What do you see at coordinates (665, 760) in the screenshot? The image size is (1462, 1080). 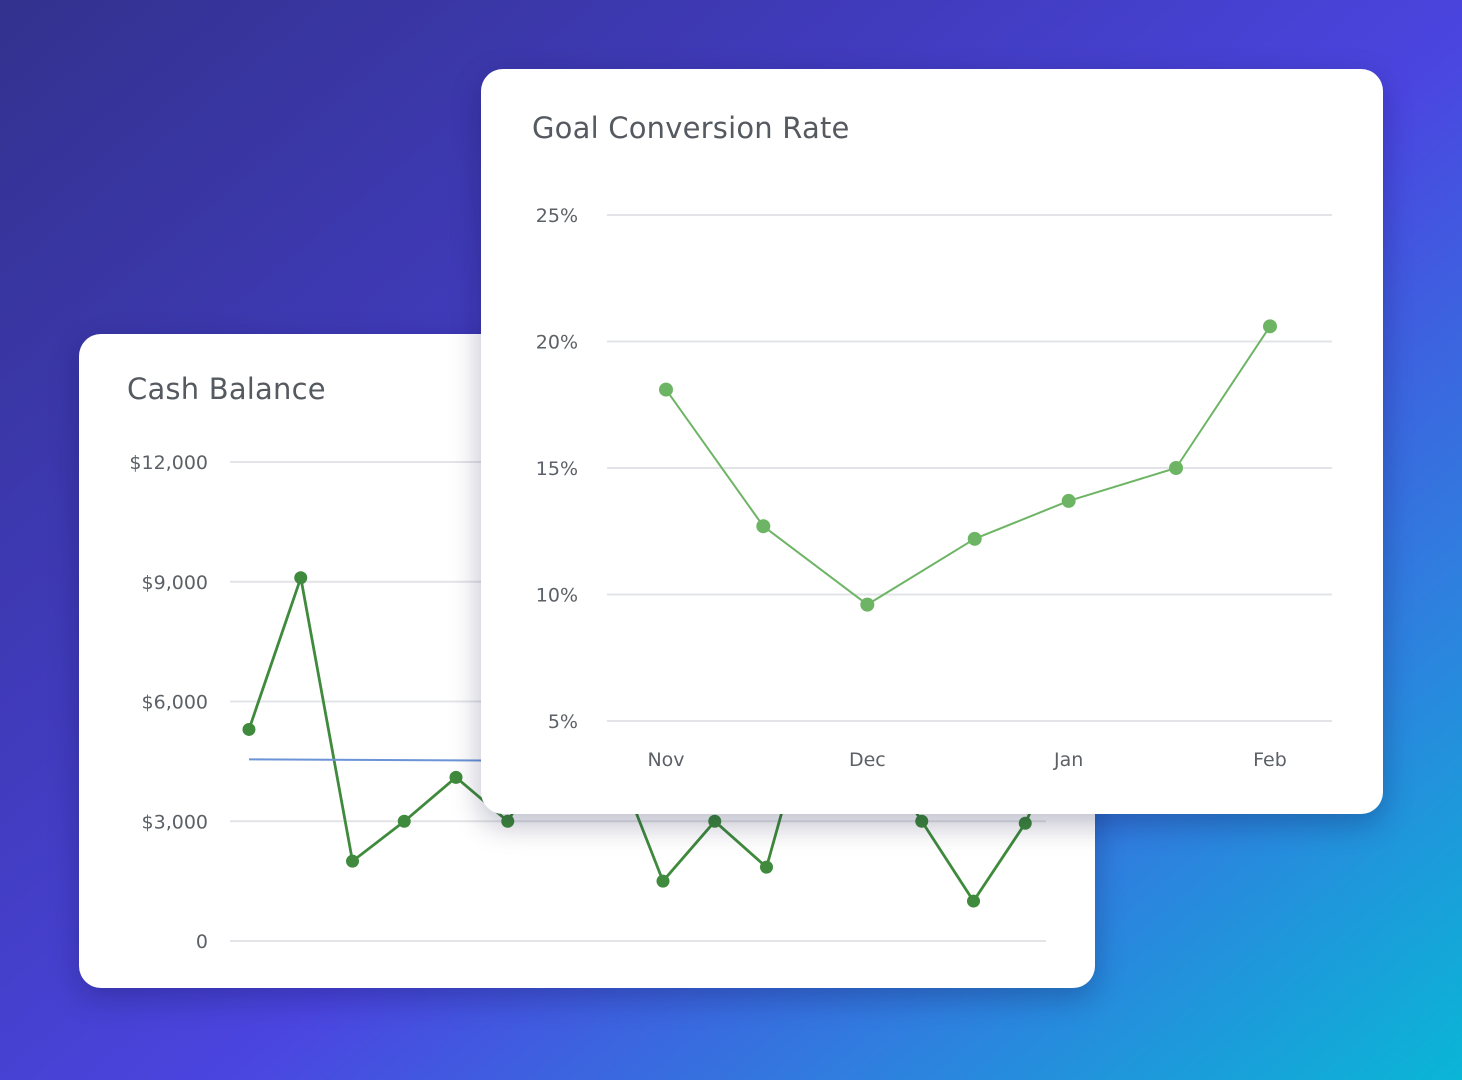 I see `x-tick-label: Nov` at bounding box center [665, 760].